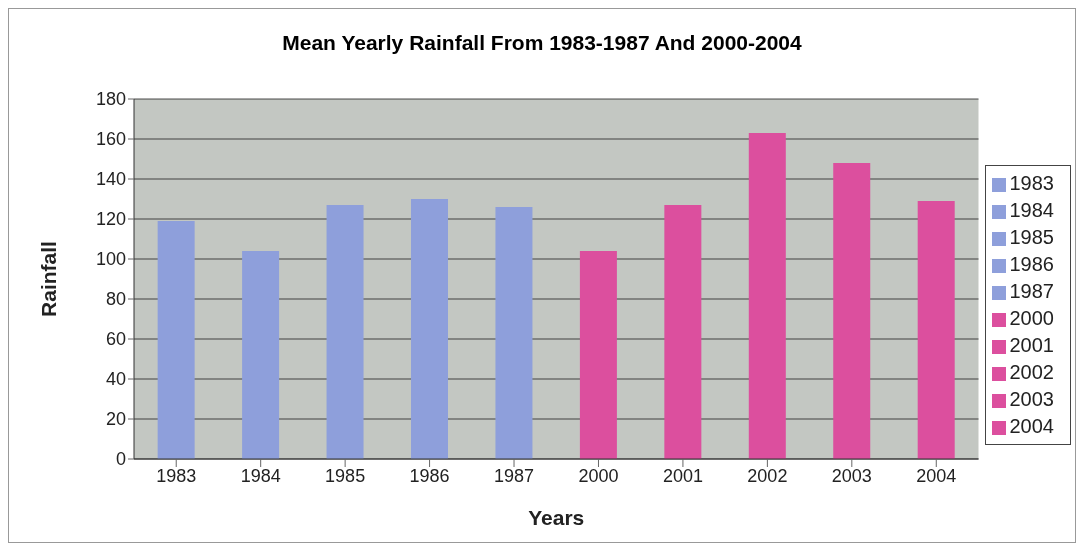 This screenshot has height=549, width=1082. I want to click on legend-label: 2002, so click(1031, 372).